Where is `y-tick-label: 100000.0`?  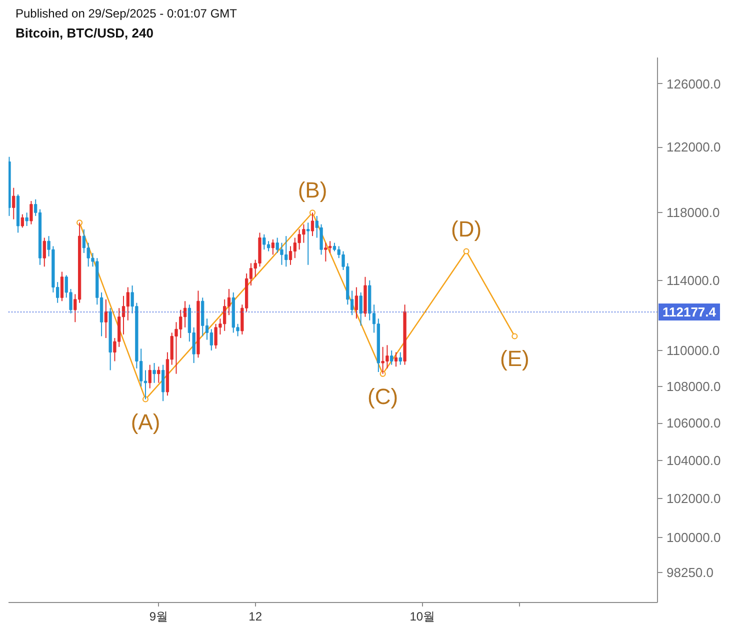
y-tick-label: 100000.0 is located at coordinates (693, 538).